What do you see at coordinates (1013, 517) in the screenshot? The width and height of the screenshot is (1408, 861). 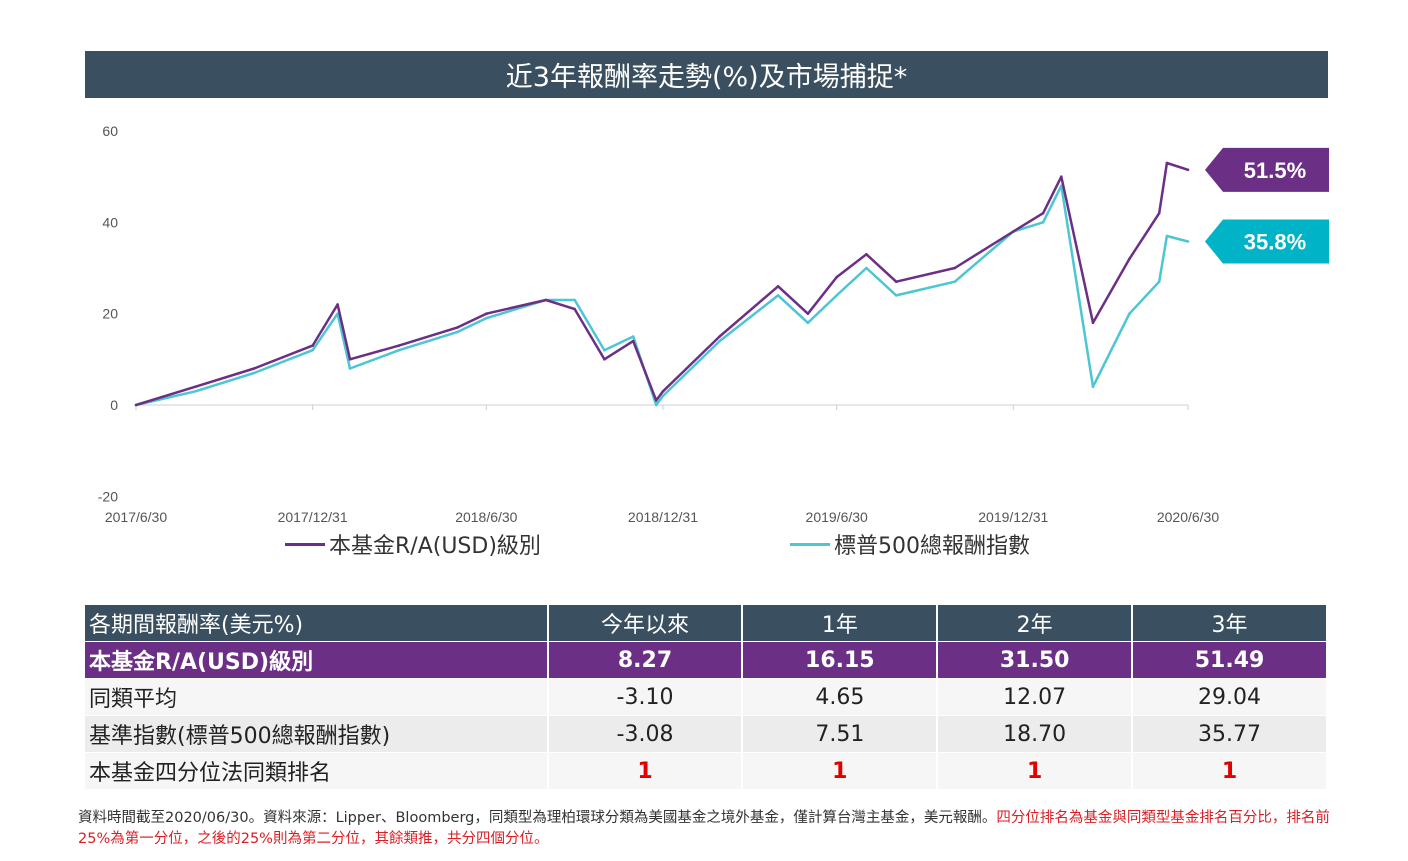 I see `x-tick-label: 2019/12/31` at bounding box center [1013, 517].